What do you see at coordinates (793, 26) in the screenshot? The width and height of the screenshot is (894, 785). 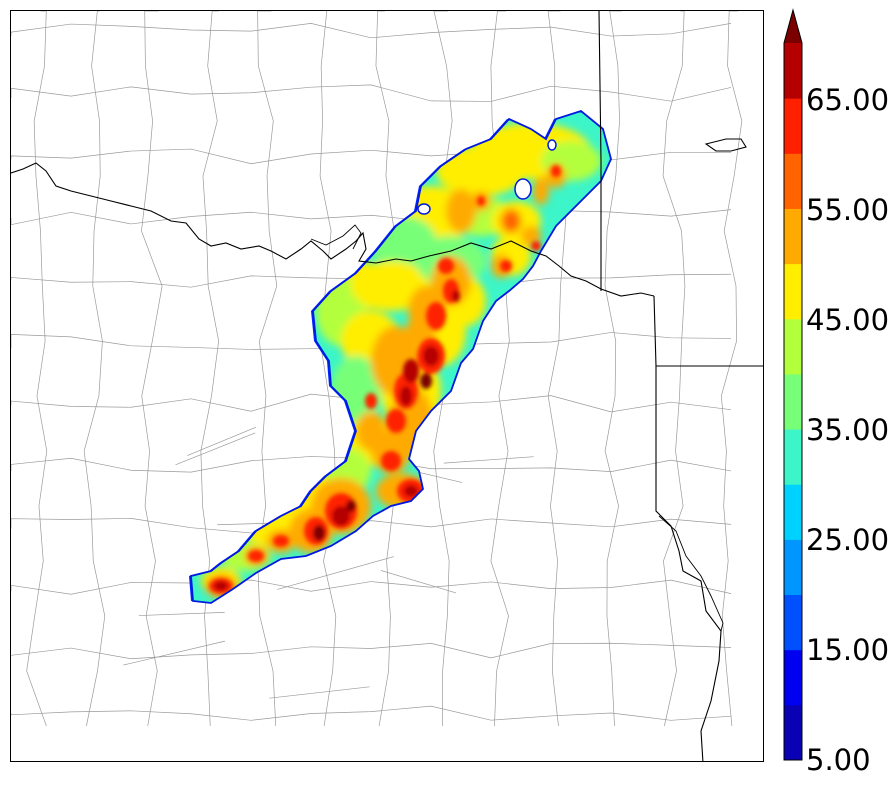 I see `colorbar-extend-arrow` at bounding box center [793, 26].